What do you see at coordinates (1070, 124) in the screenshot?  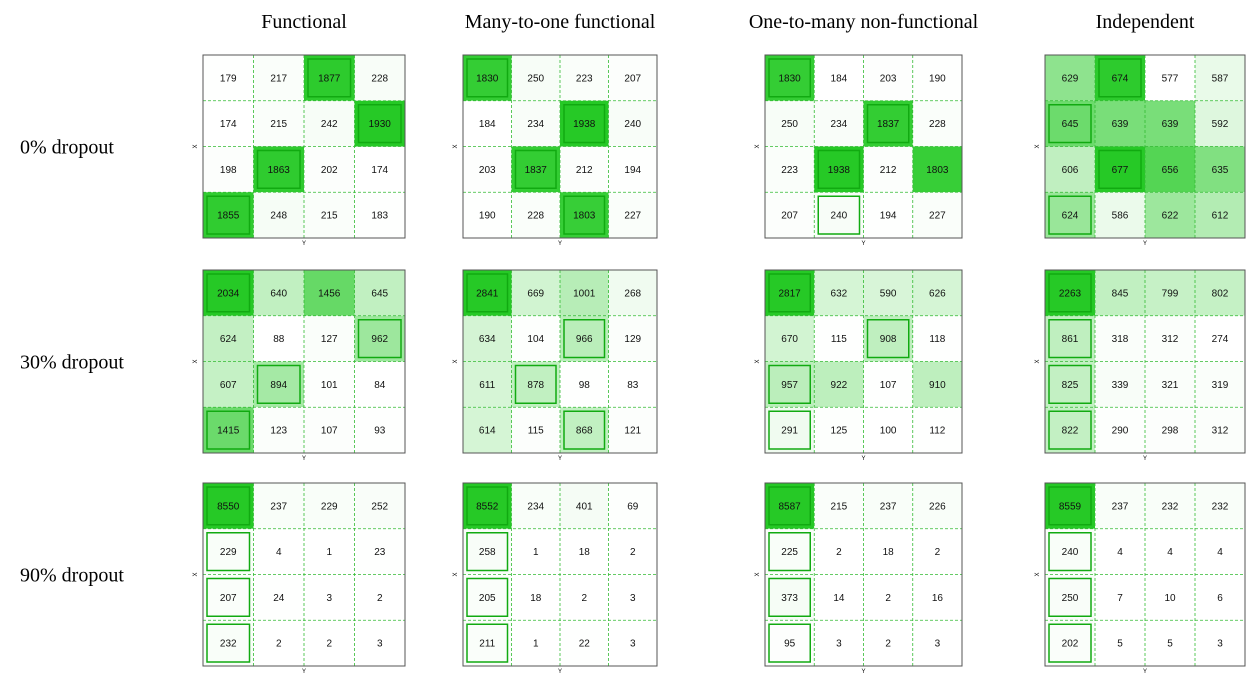 I see `cell-value: 645` at bounding box center [1070, 124].